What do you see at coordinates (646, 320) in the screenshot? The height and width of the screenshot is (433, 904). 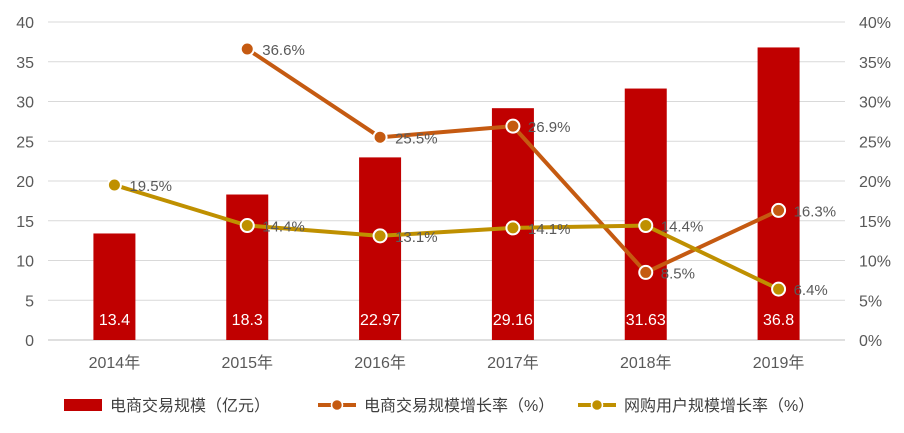 I see `bar-data-label: 31.63` at bounding box center [646, 320].